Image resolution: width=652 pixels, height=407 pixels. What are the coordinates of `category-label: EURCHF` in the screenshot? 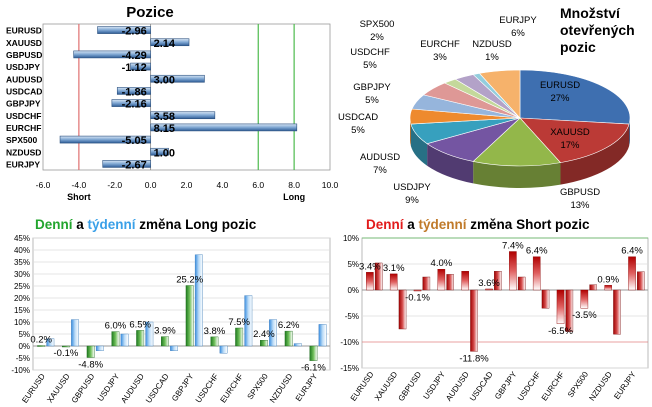 It's located at (23, 128).